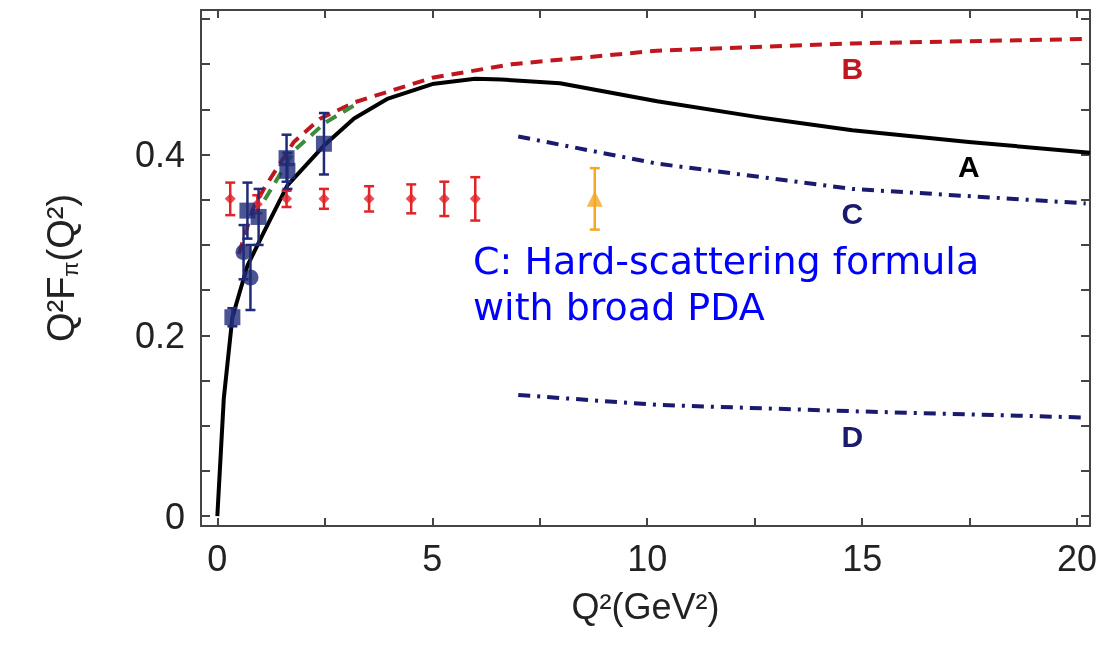 This screenshot has width=1108, height=660. I want to click on x-axis-title: Q²(GeV²), so click(645, 606).